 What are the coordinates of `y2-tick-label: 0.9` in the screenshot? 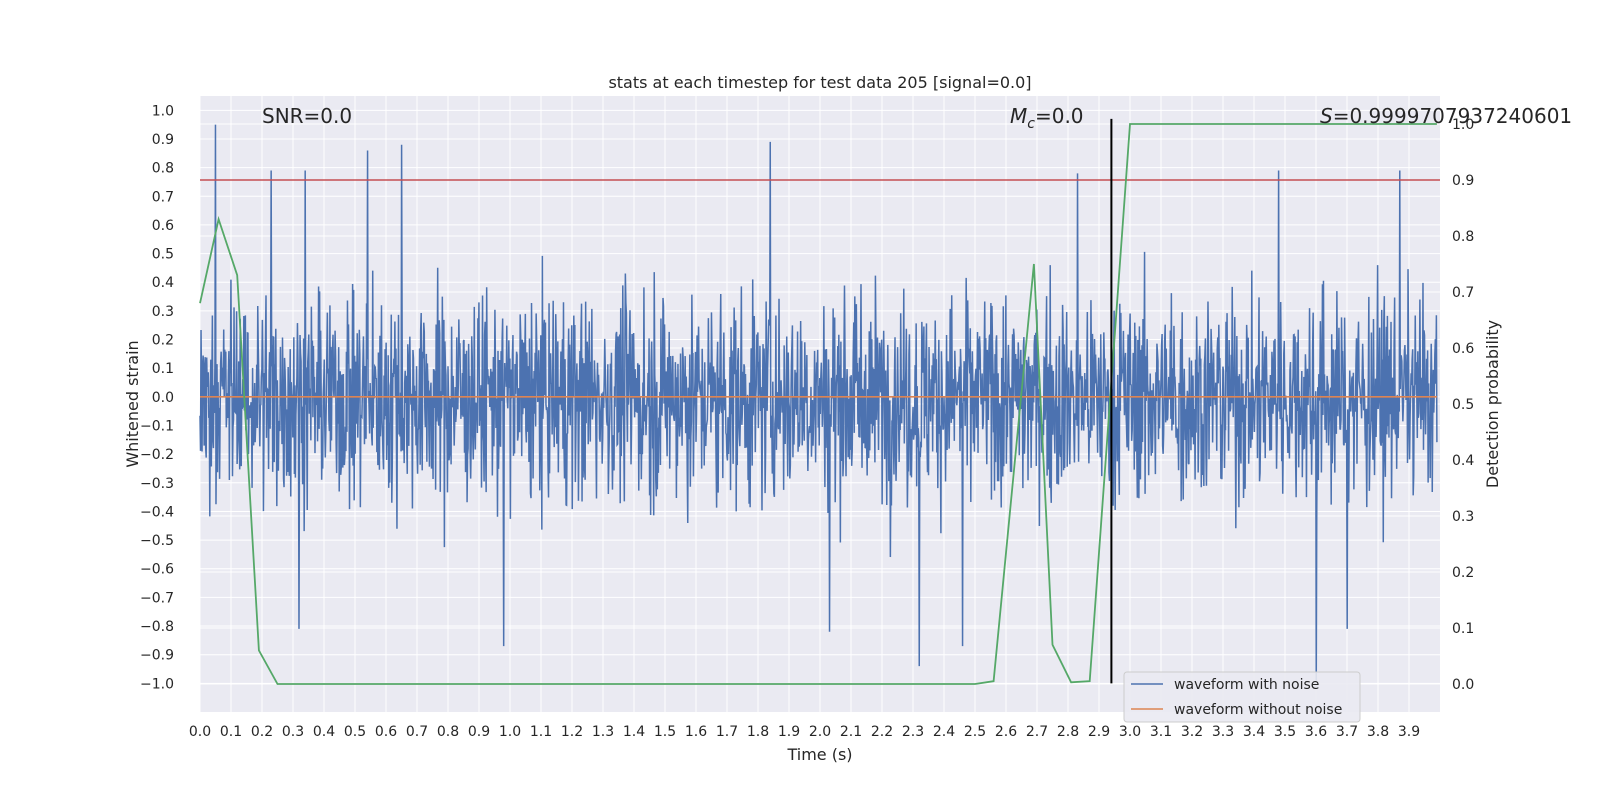 It's located at (1463, 181).